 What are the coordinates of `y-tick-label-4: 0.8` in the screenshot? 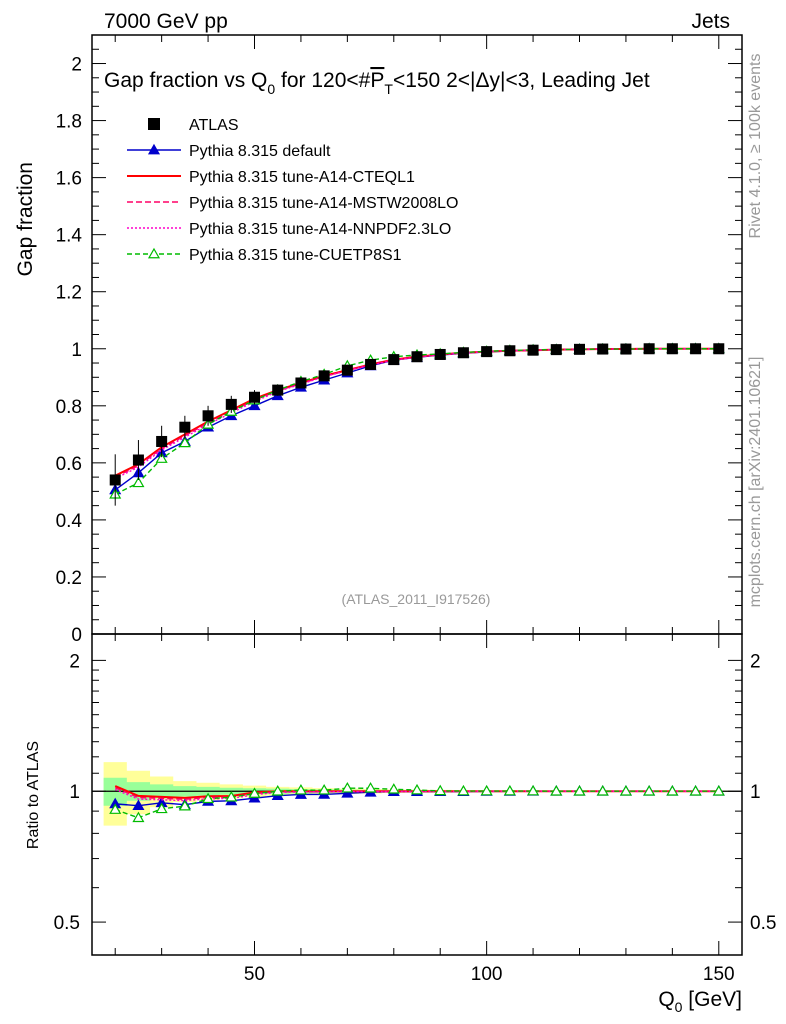 It's located at (69, 407).